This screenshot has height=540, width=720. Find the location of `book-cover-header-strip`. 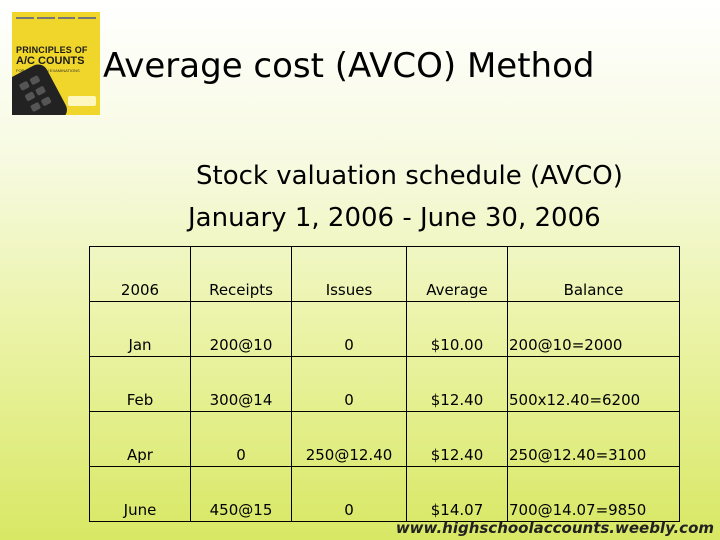

book-cover-header-strip is located at coordinates (56, 18).